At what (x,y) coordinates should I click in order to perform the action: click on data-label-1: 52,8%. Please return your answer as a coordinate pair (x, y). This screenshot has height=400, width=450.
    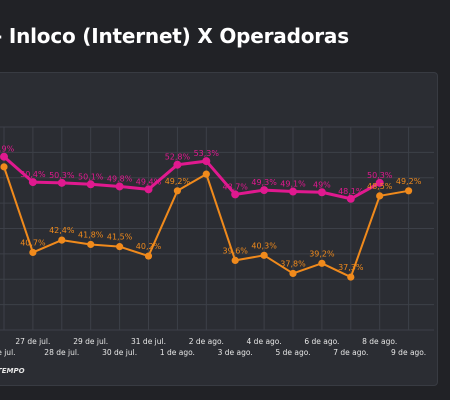
    Looking at the image, I should click on (178, 157).